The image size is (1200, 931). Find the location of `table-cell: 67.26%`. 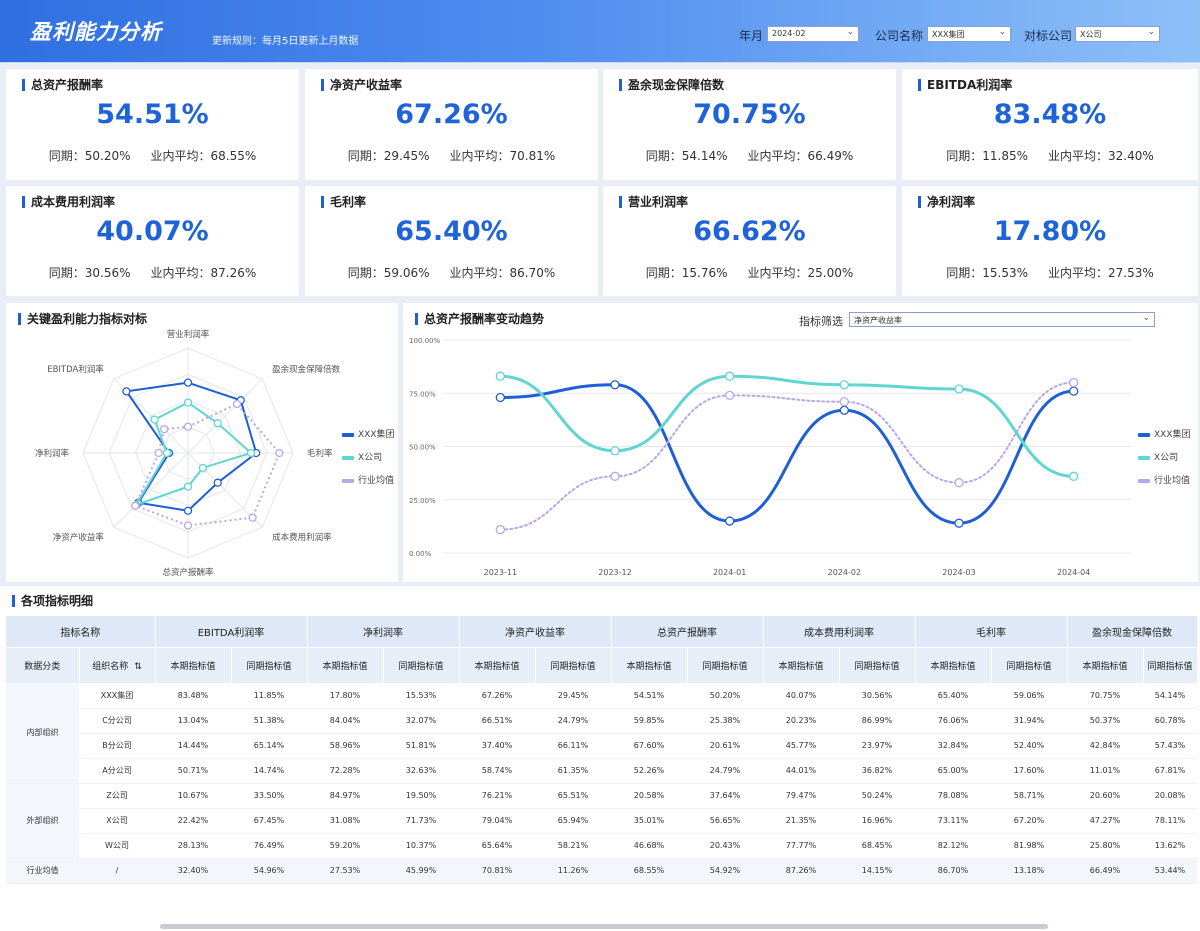

table-cell: 67.26% is located at coordinates (497, 696).